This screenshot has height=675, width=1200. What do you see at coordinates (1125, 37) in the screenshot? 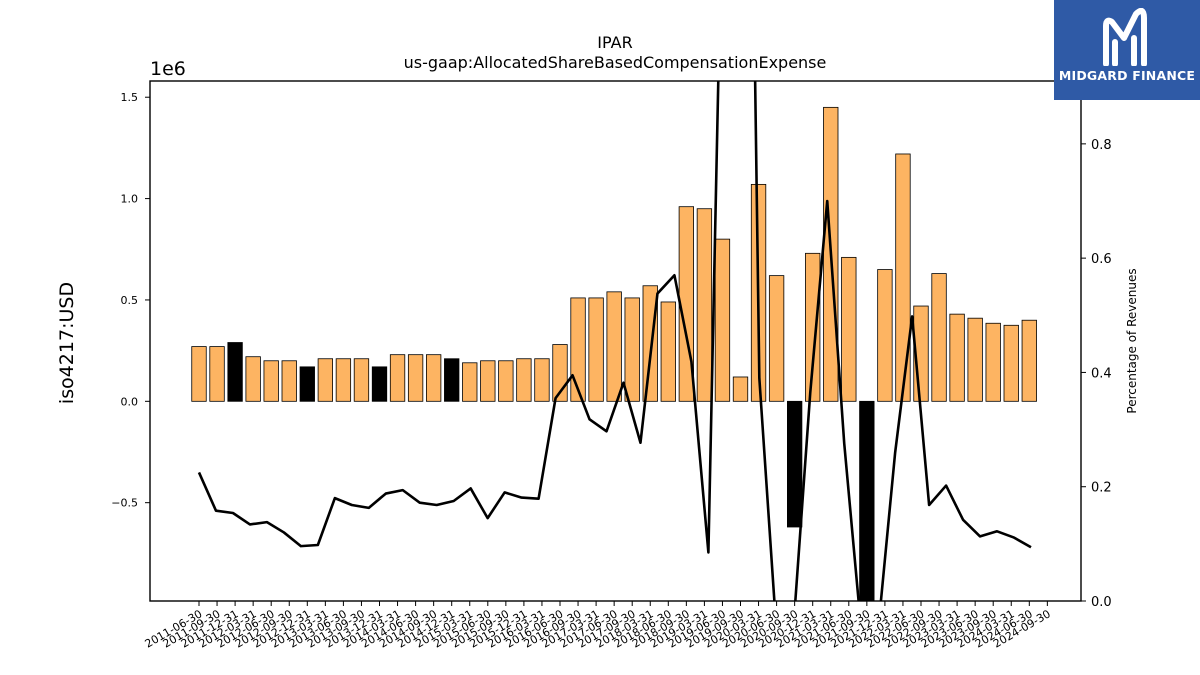
I see `midgard-logo-icon` at bounding box center [1125, 37].